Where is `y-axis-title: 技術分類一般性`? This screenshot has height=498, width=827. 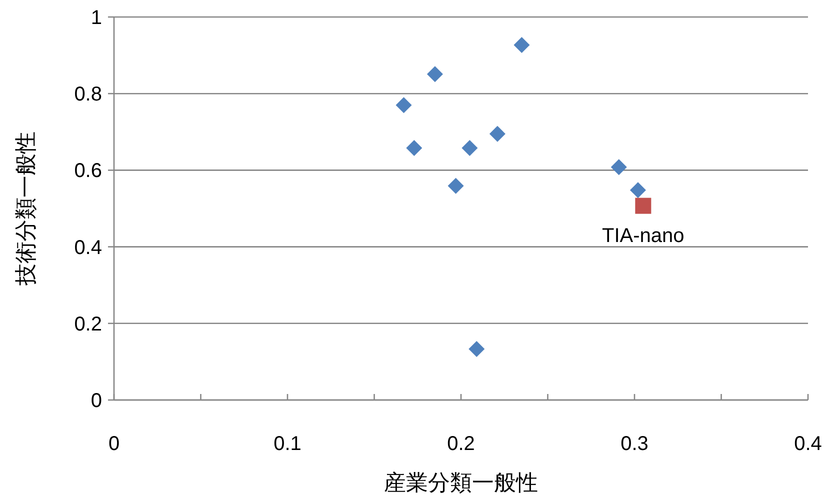
y-axis-title: 技術分類一般性 is located at coordinates (25, 209).